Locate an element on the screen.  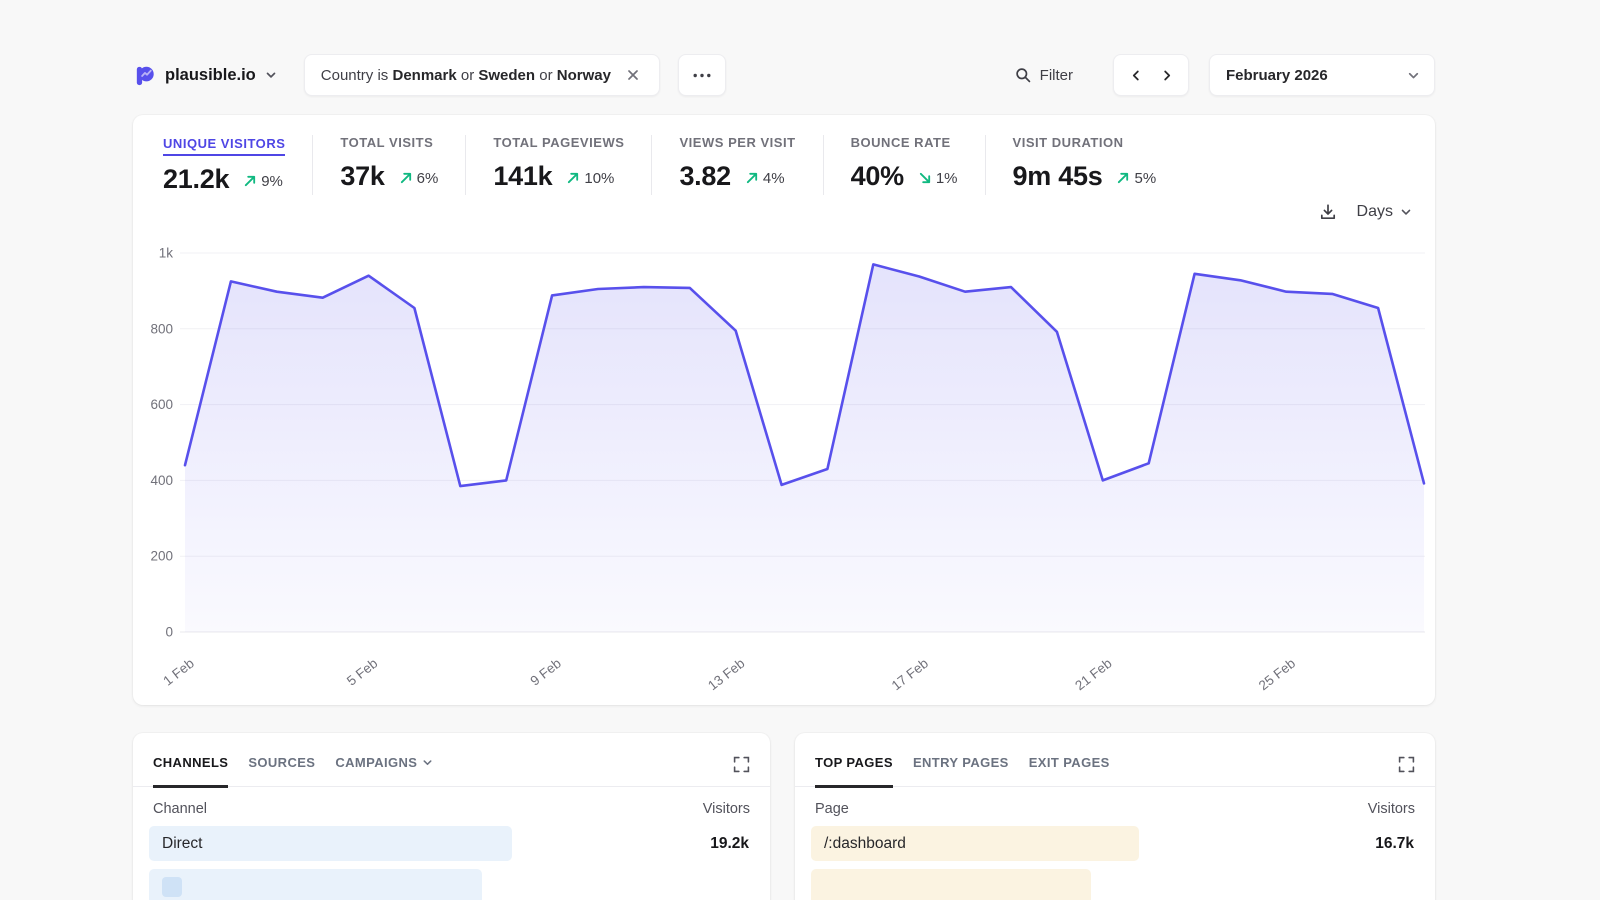
filter-button: Filter is located at coordinates (1044, 75).